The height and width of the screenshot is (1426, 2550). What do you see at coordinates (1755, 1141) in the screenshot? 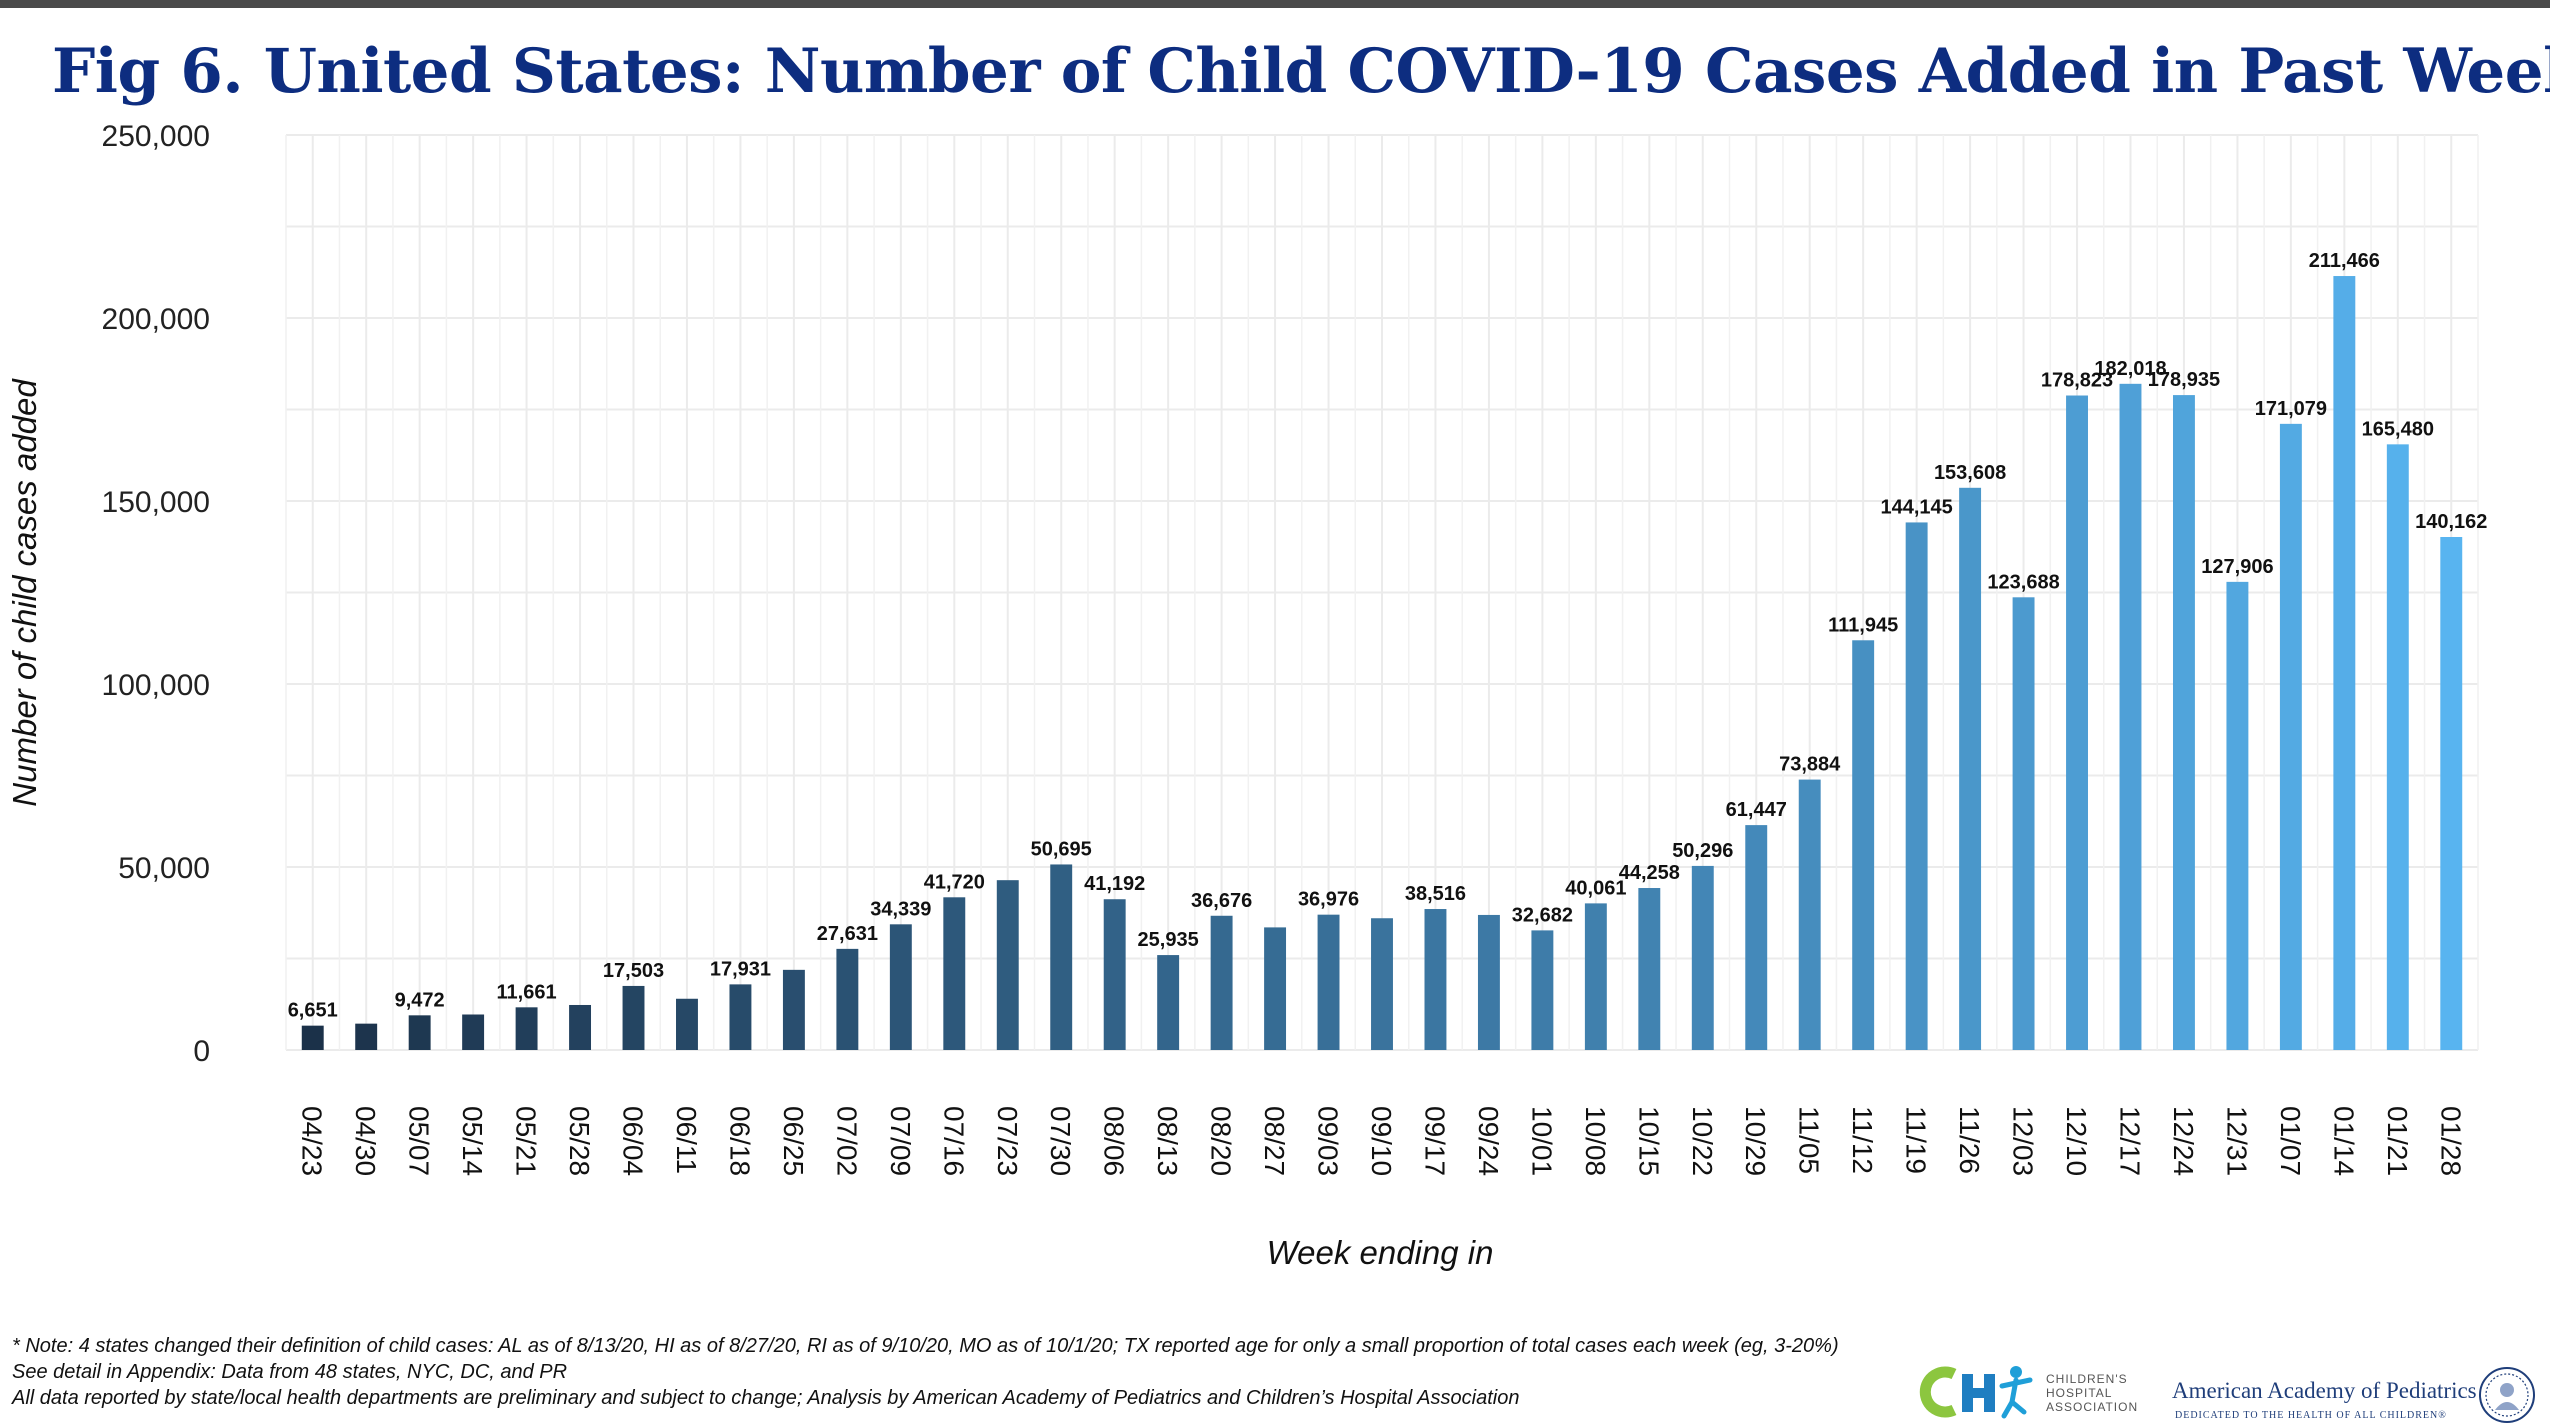
I see `x-tick-label: 10/29` at bounding box center [1755, 1141].